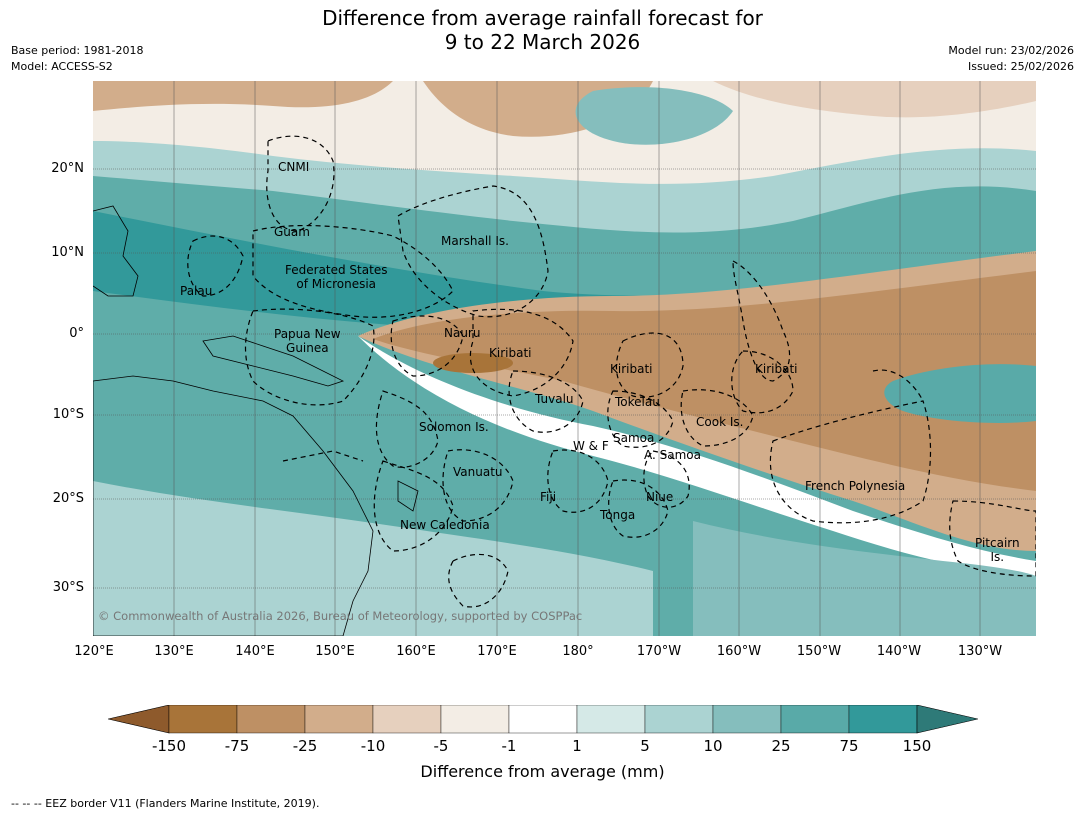 Image resolution: width=1085 pixels, height=816 pixels. Describe the element at coordinates (139, 719) in the screenshot. I see `cb-extend-low` at that location.